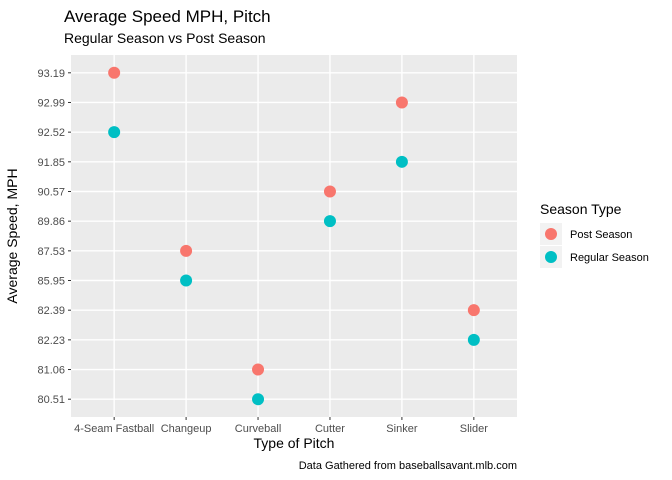 Image resolution: width=672 pixels, height=480 pixels. I want to click on x-tick-label: 4-Seam Fastball, so click(114, 429).